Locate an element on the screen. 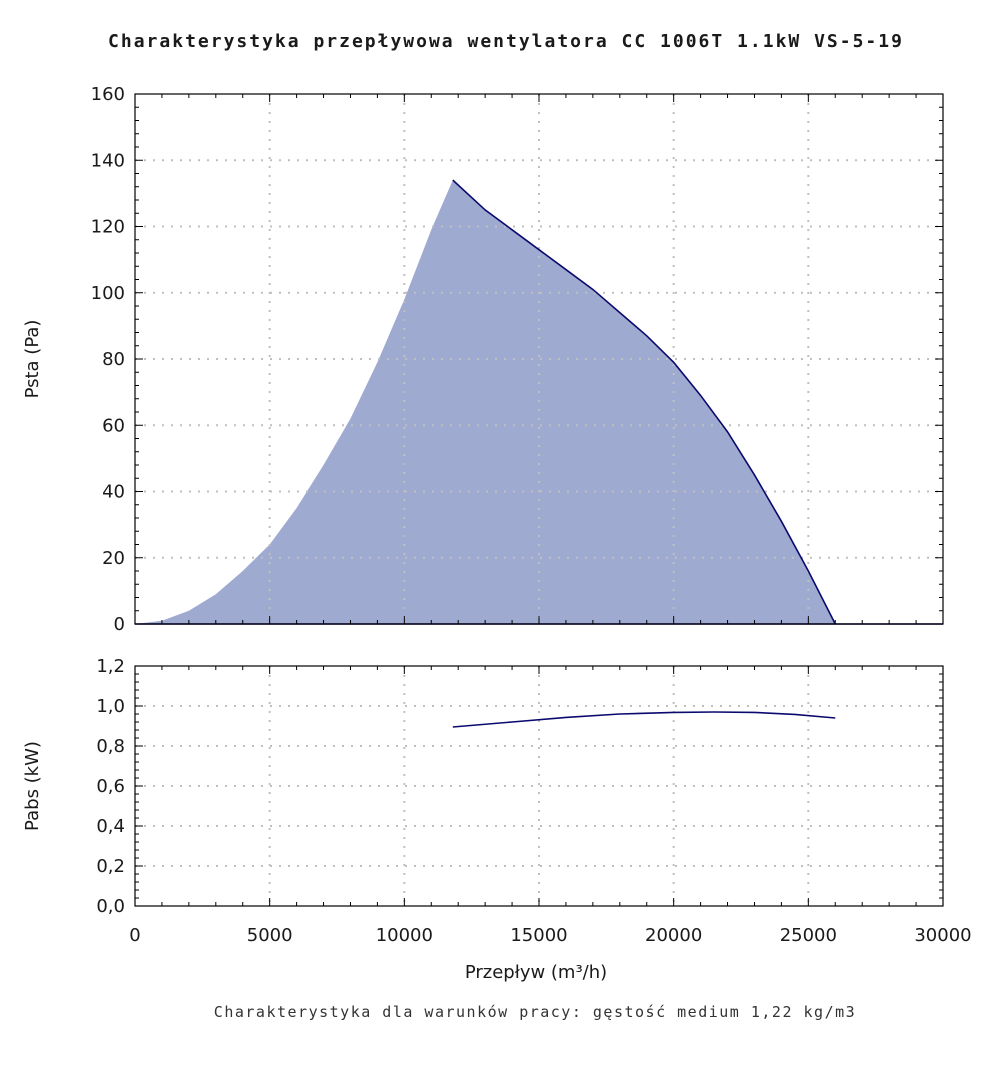 The image size is (1000, 1067). pressure-y-tick-label: 40 is located at coordinates (113, 492).